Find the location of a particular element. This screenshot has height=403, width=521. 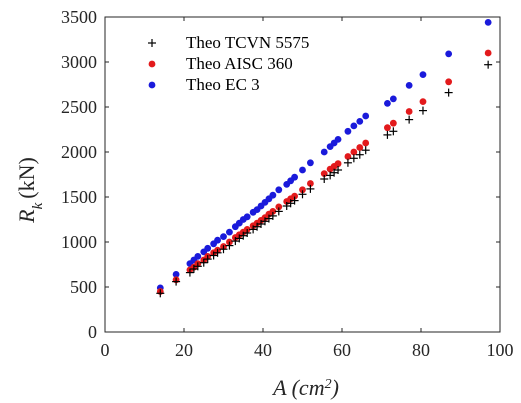

y-tick-label: 1500 is located at coordinates (79, 197).